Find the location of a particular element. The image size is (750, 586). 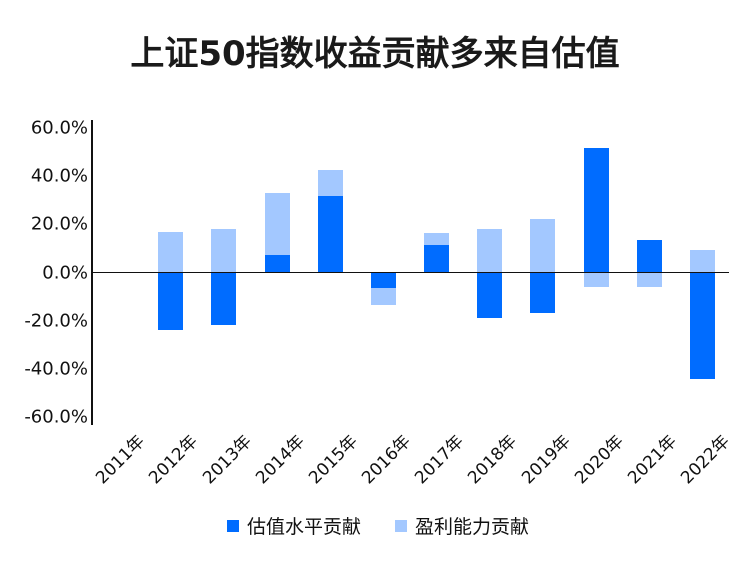

x-tick-label: 2016年 is located at coordinates (387, 460).